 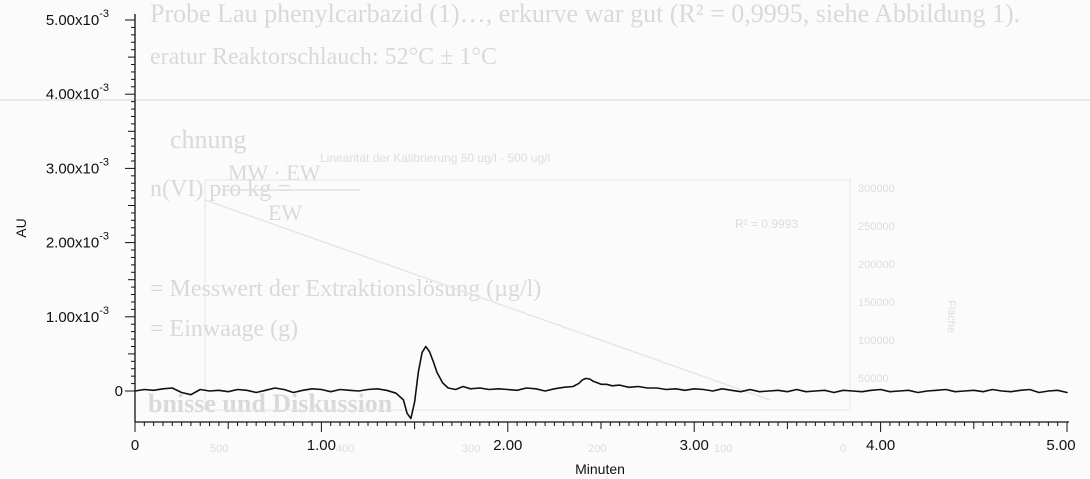 I want to click on bleed-inset-xtick: 0, so click(x=843, y=449).